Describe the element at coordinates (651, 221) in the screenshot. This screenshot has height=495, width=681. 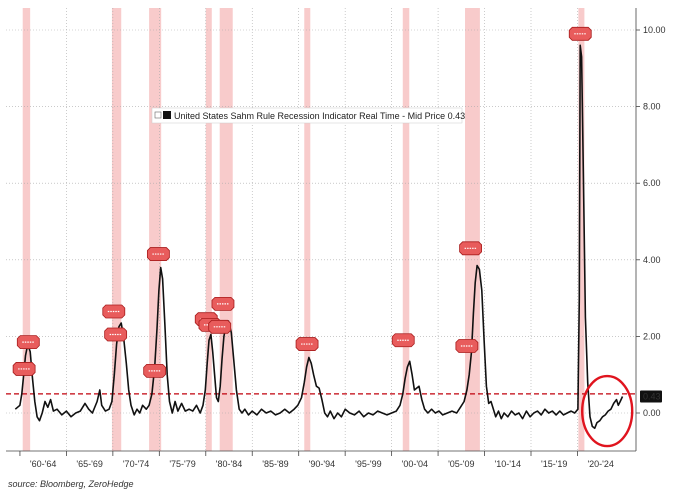
I see `y-axis-ticks: 0.00 2.00 4.00 6.00 8.00 10.00` at that location.